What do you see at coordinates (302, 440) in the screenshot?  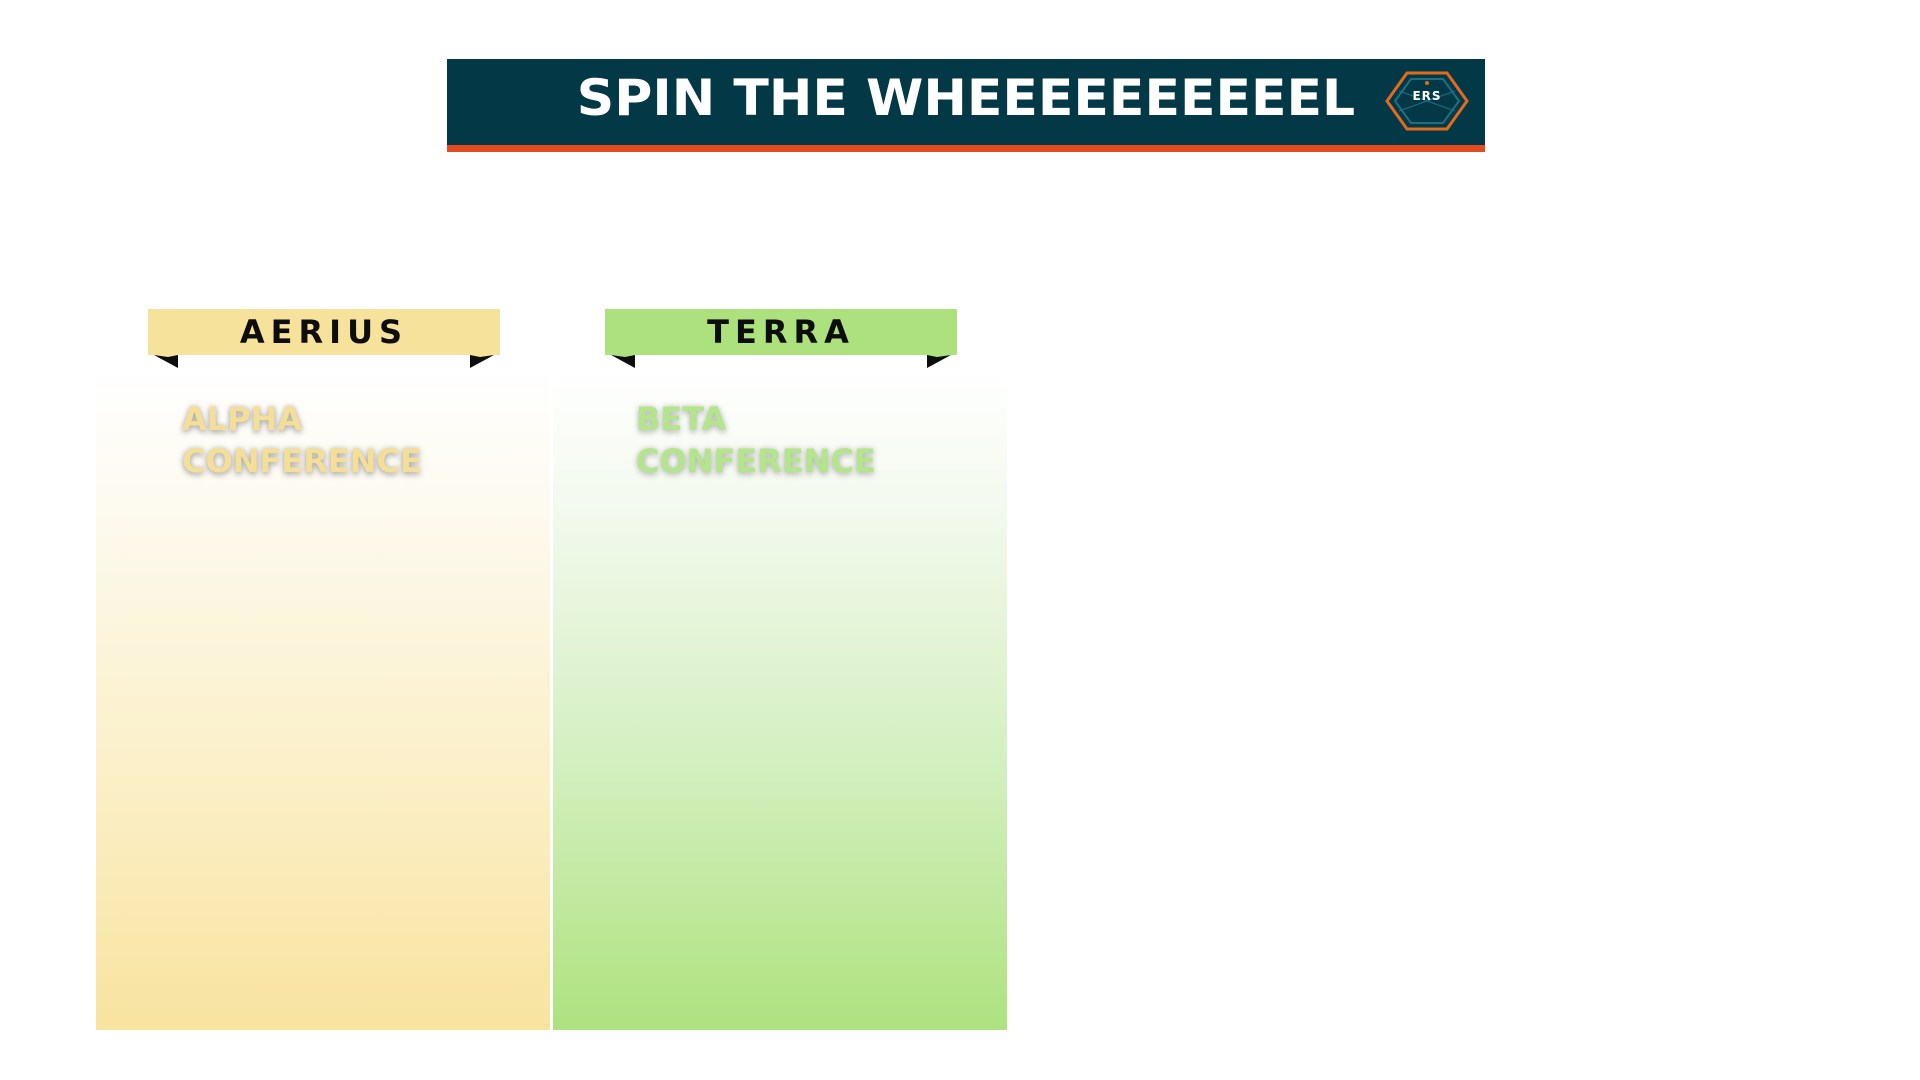 I see `alpha-conference-label: ALPHA CONFERENCE` at bounding box center [302, 440].